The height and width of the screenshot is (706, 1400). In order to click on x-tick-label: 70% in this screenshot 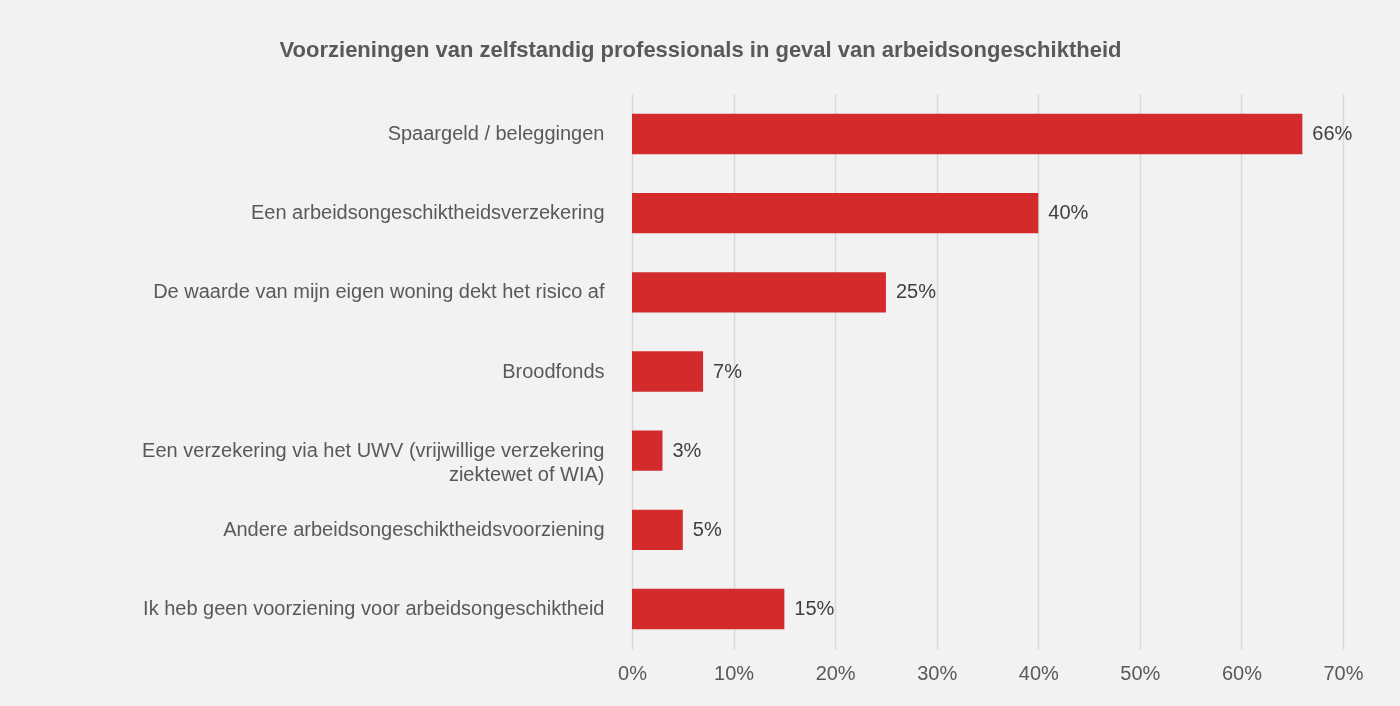, I will do `click(1343, 672)`.